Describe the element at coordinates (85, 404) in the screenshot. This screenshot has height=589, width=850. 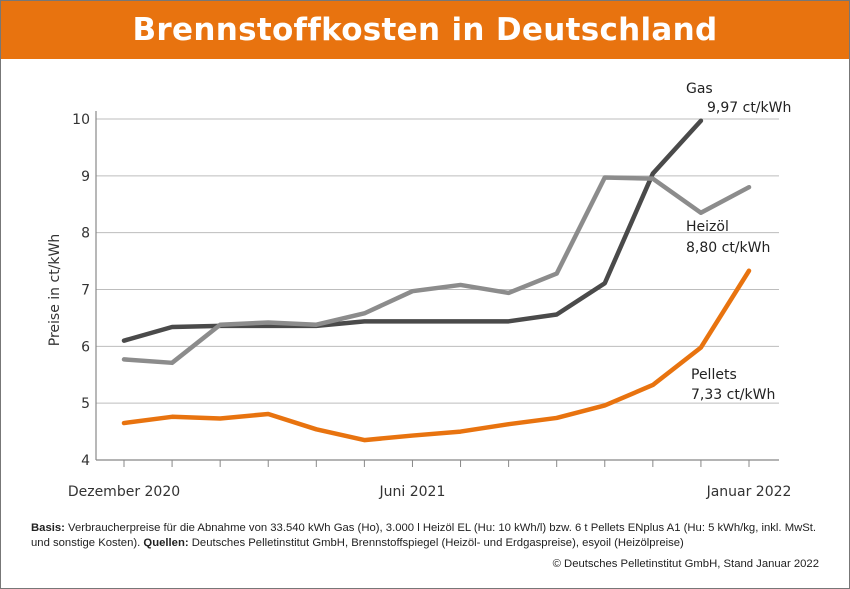
I see `y-tick-label: 5` at that location.